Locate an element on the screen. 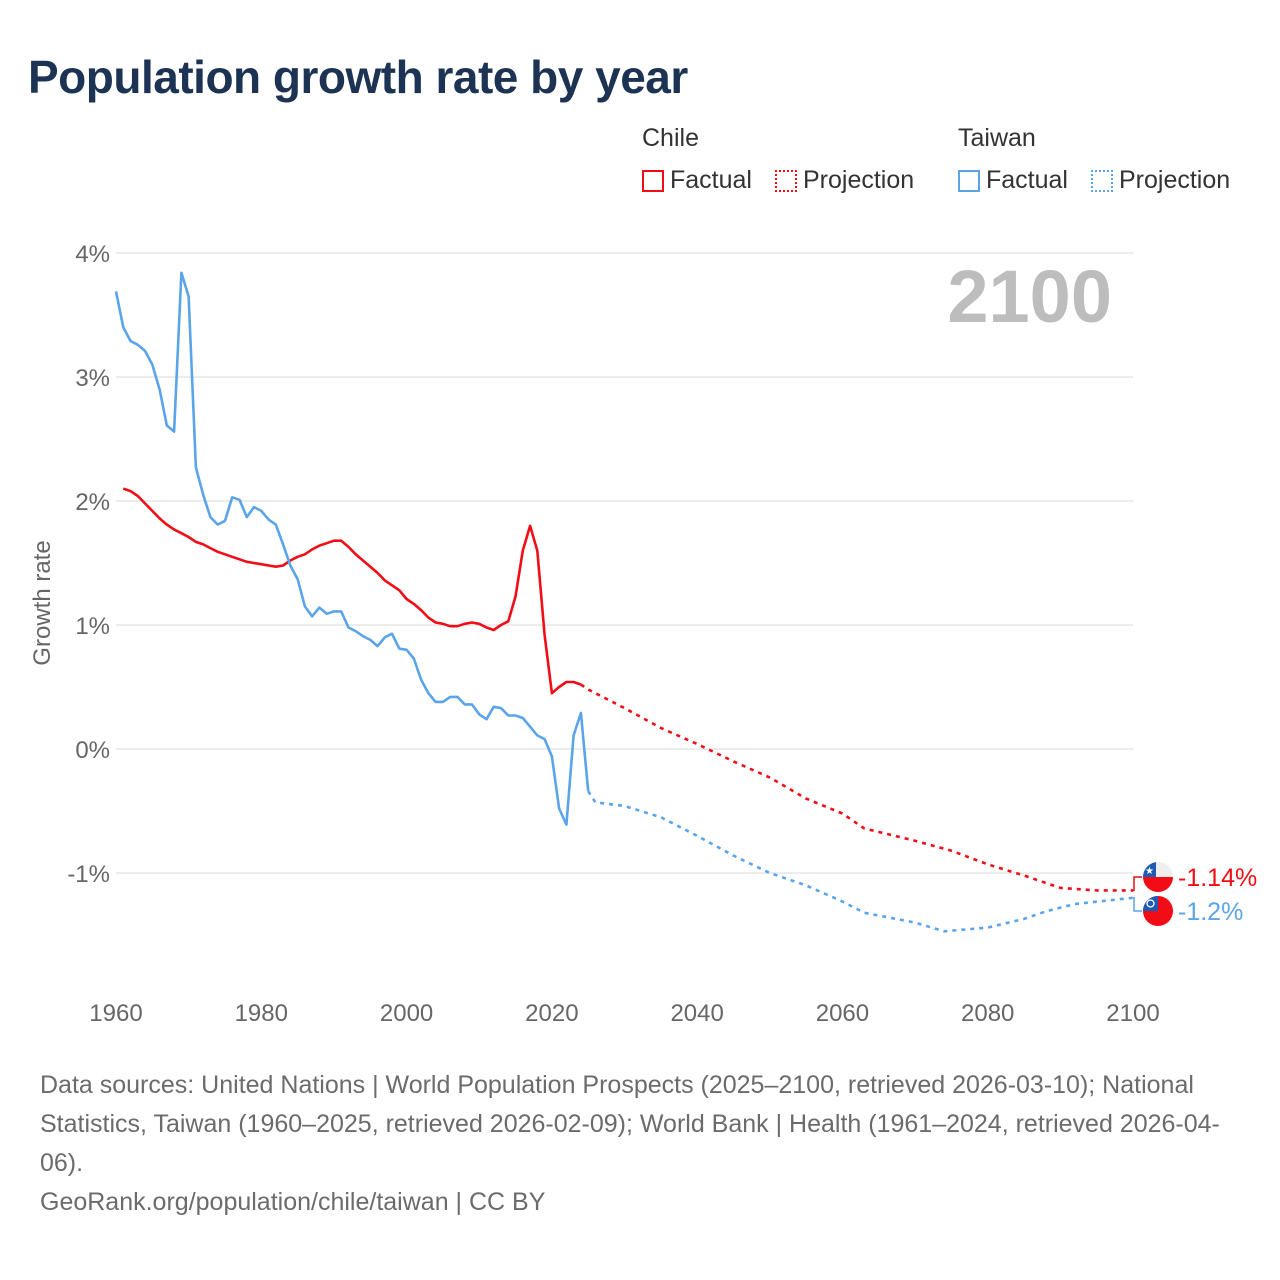 This screenshot has width=1280, height=1280. taiwan-flag-icon is located at coordinates (1158, 911).